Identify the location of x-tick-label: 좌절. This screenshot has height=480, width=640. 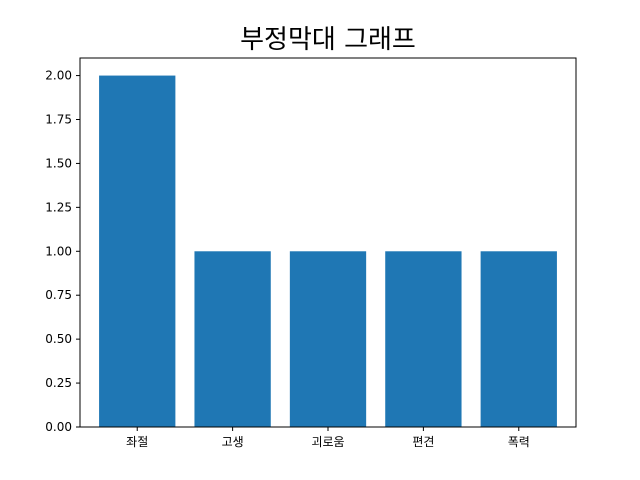
(137, 442).